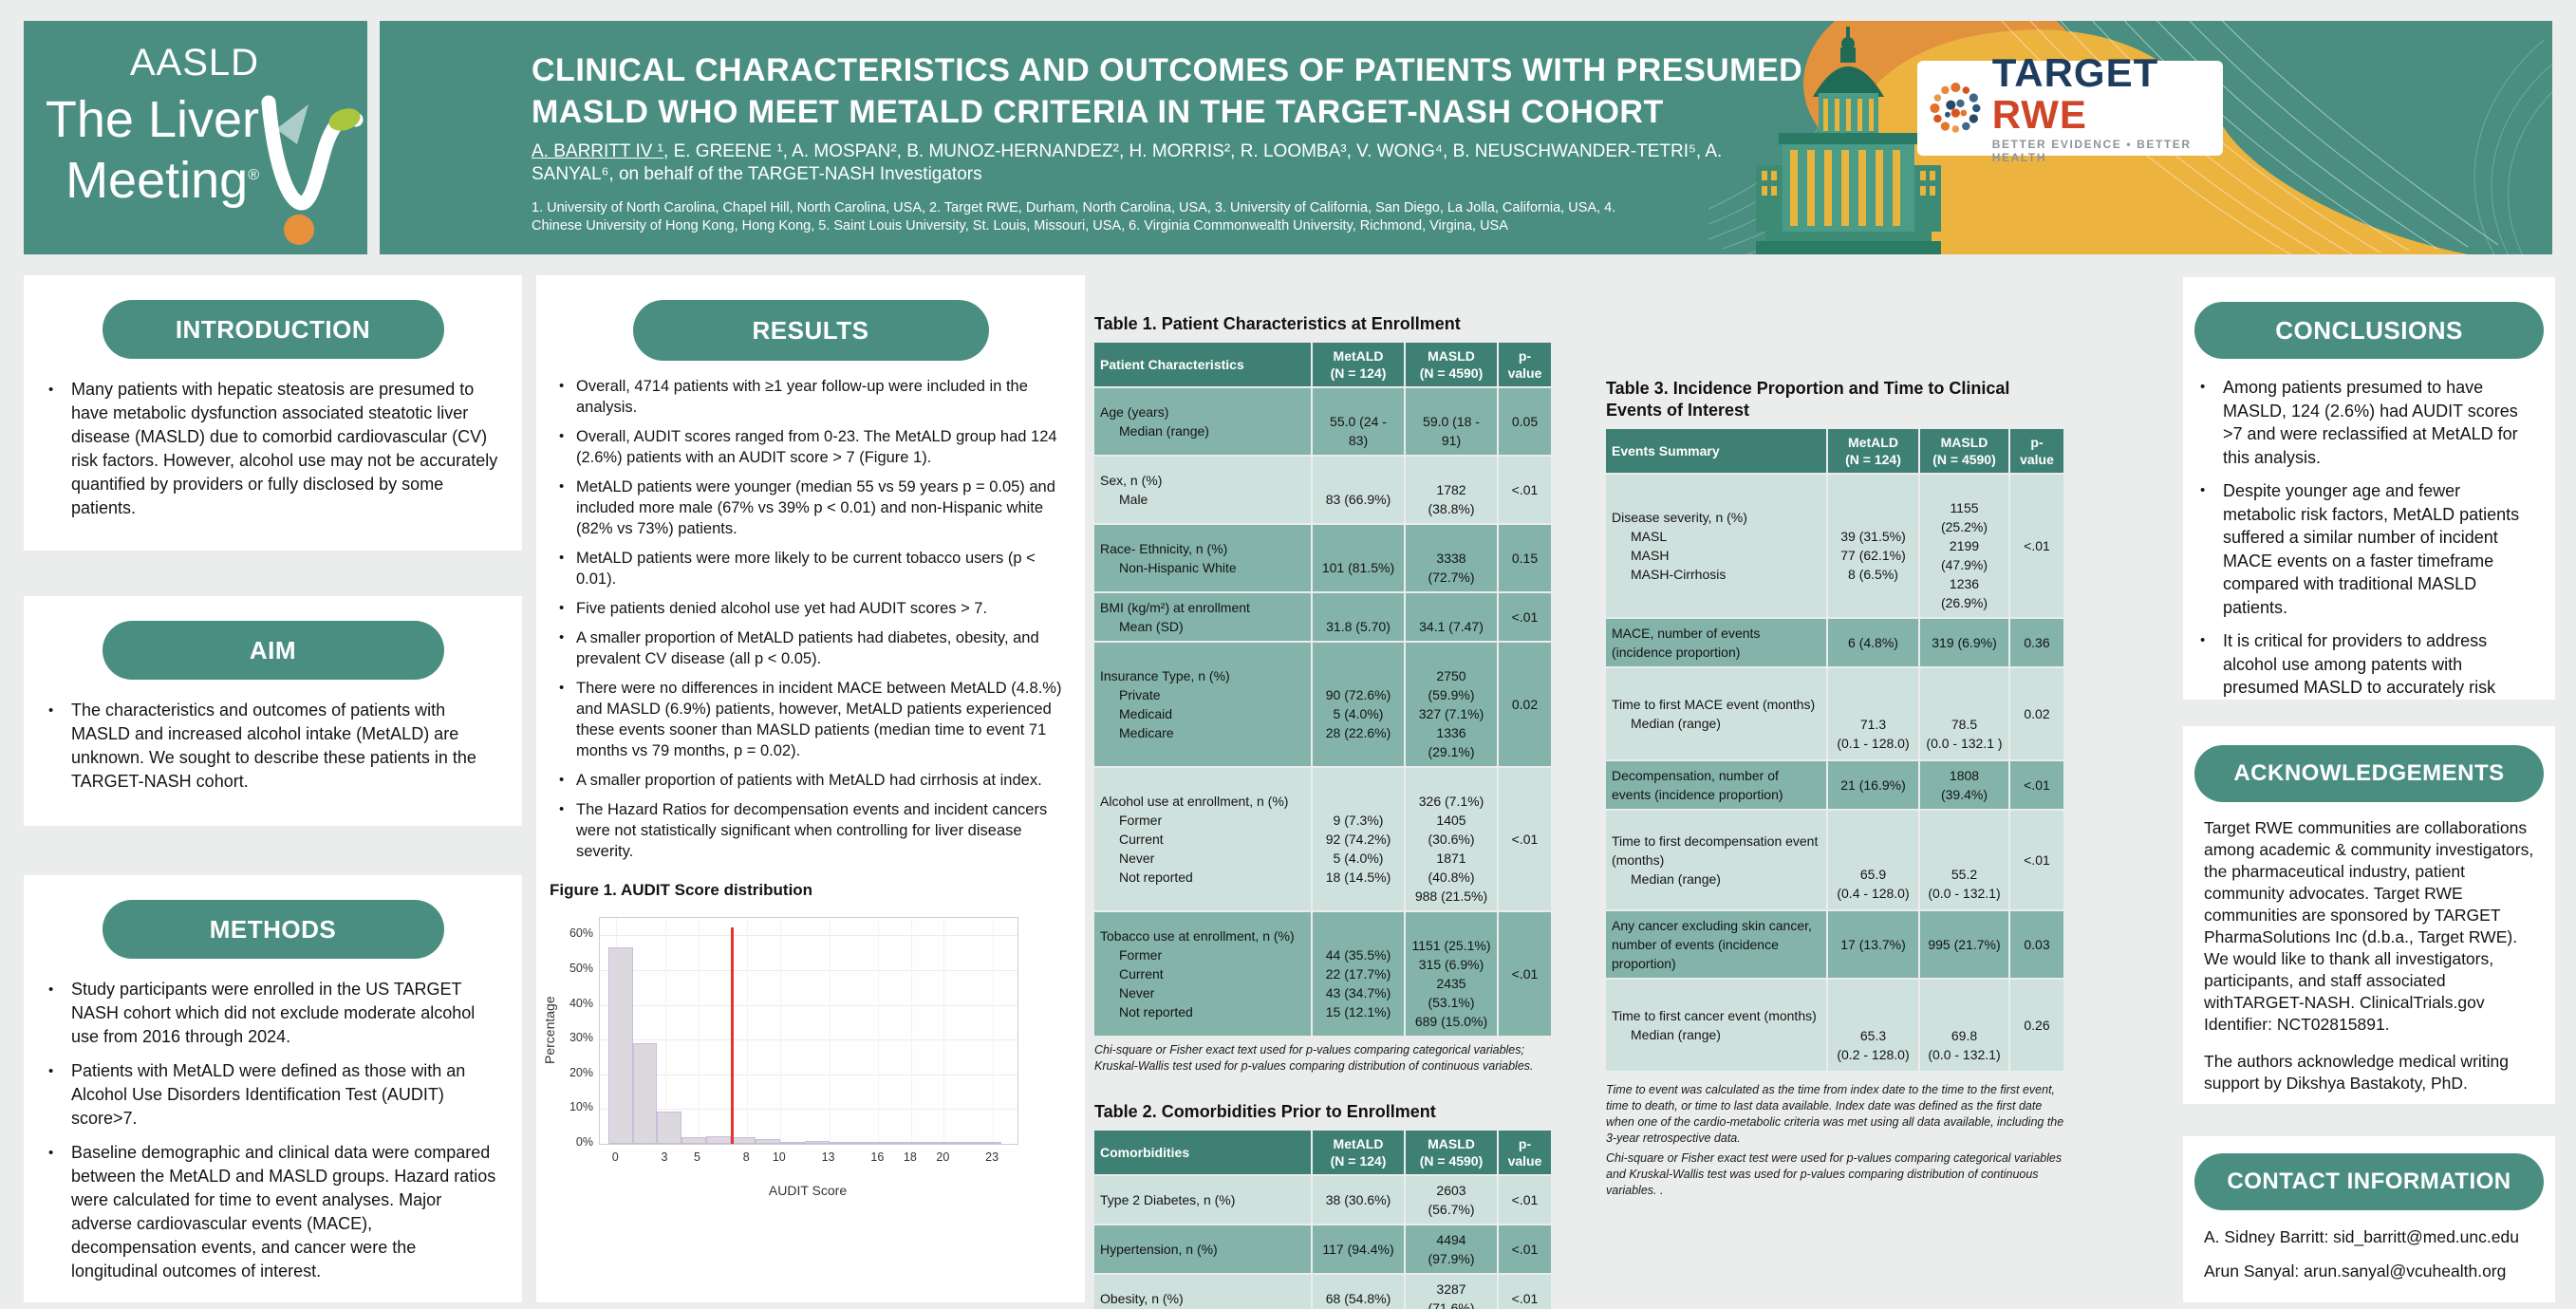  Describe the element at coordinates (1452, 742) in the screenshot. I see `element: 1336 (29.1%)` at that location.